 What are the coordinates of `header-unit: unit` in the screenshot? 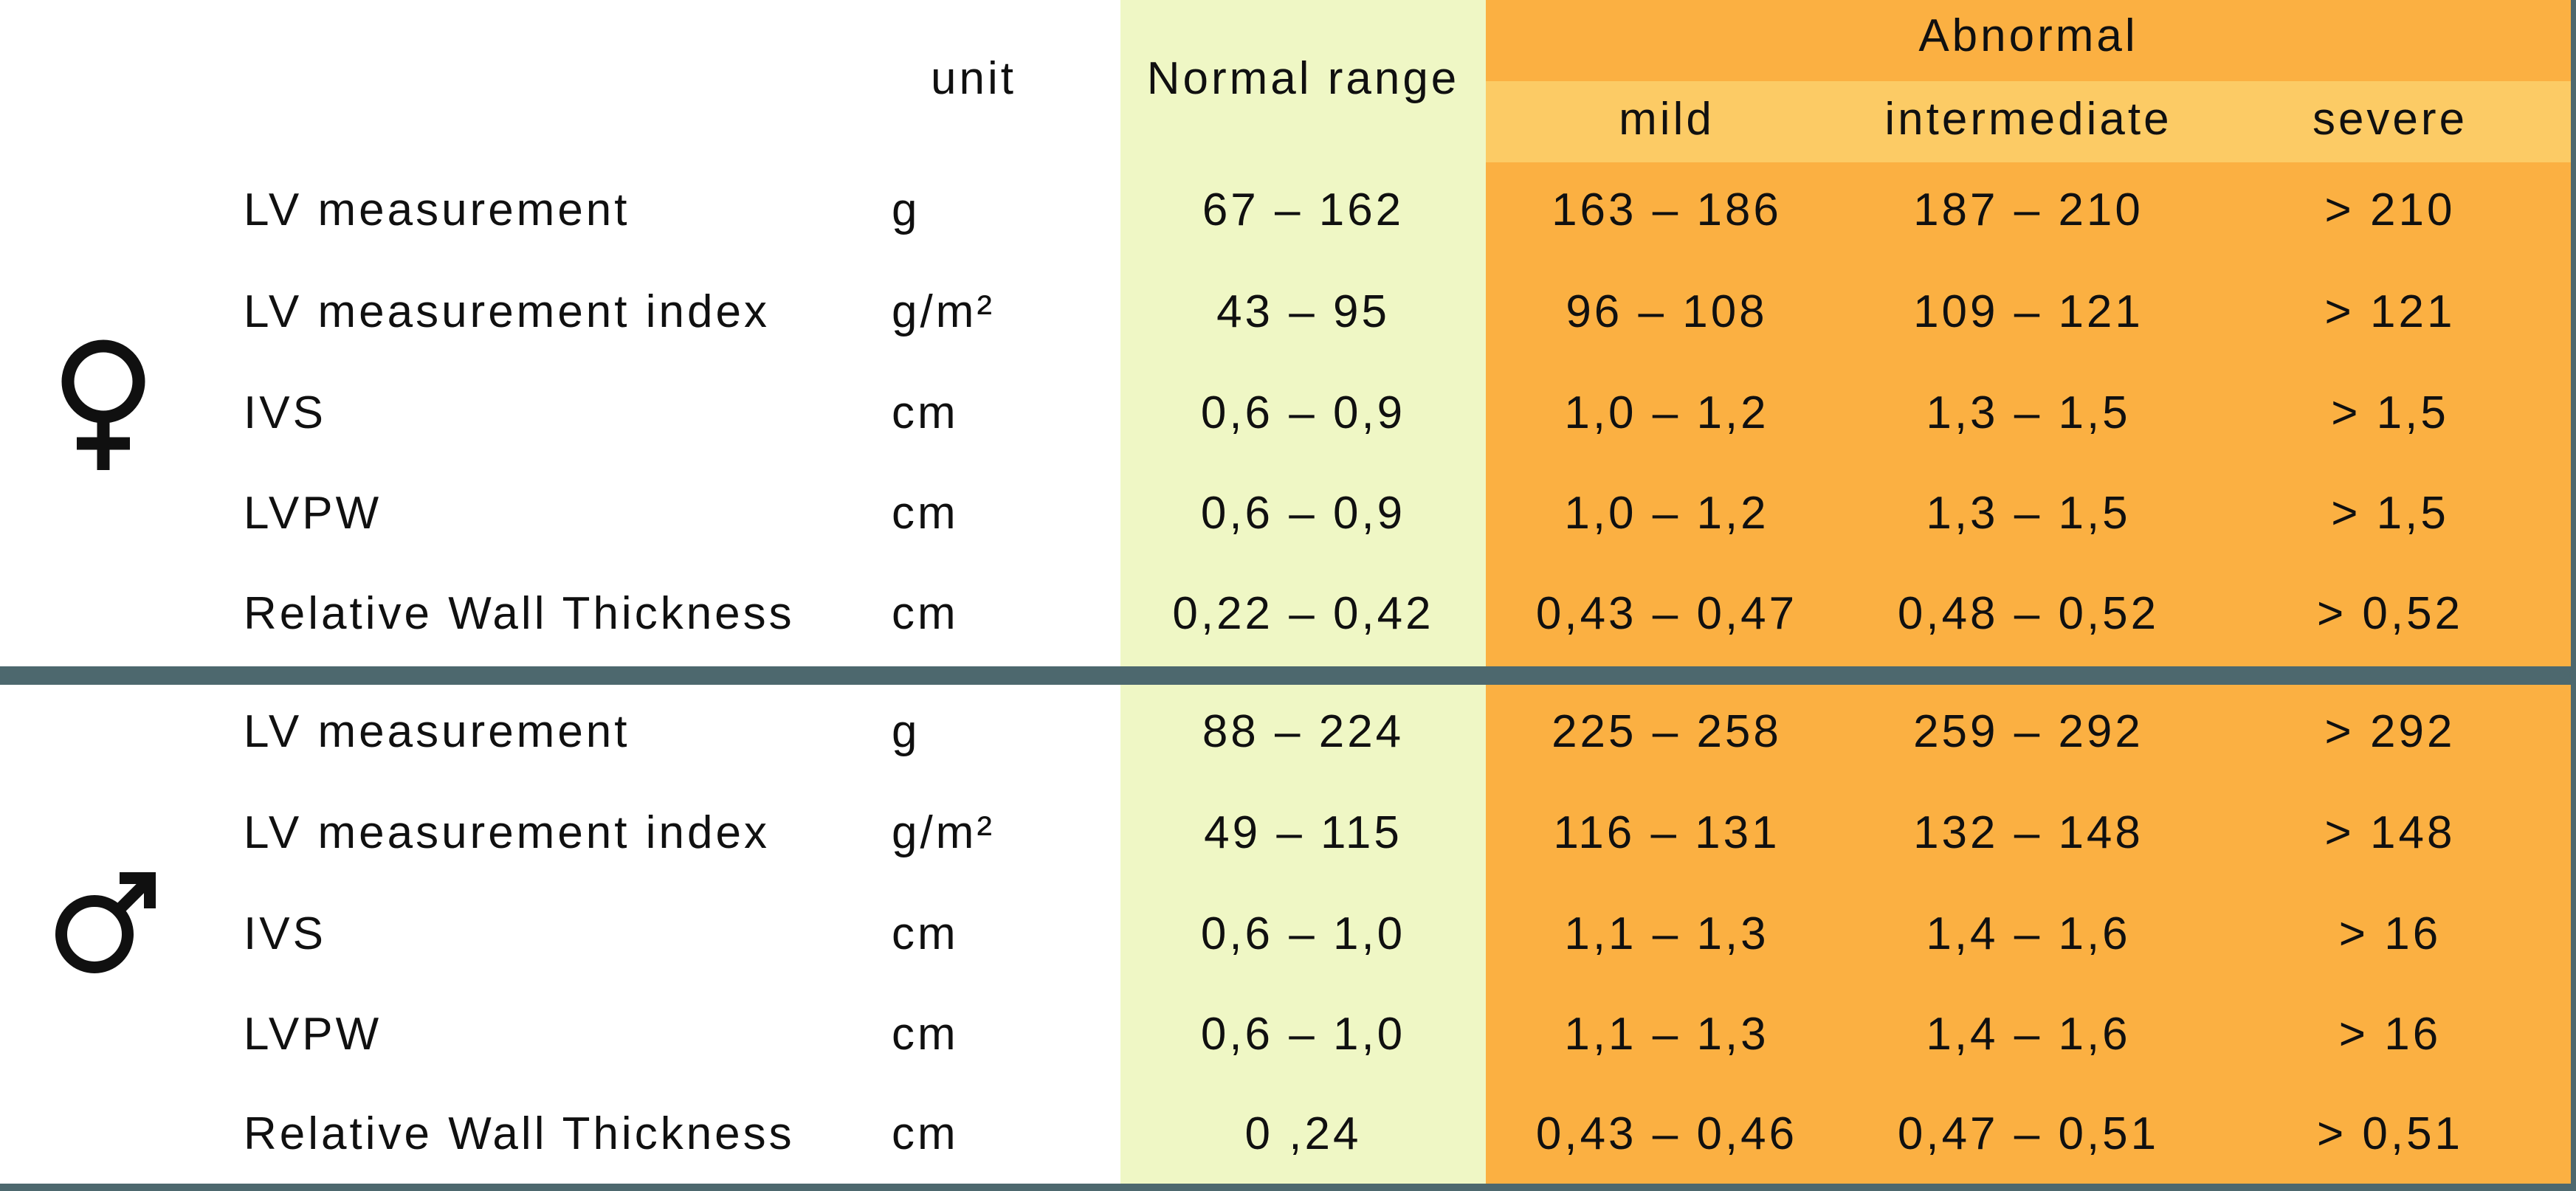 It's located at (974, 78).